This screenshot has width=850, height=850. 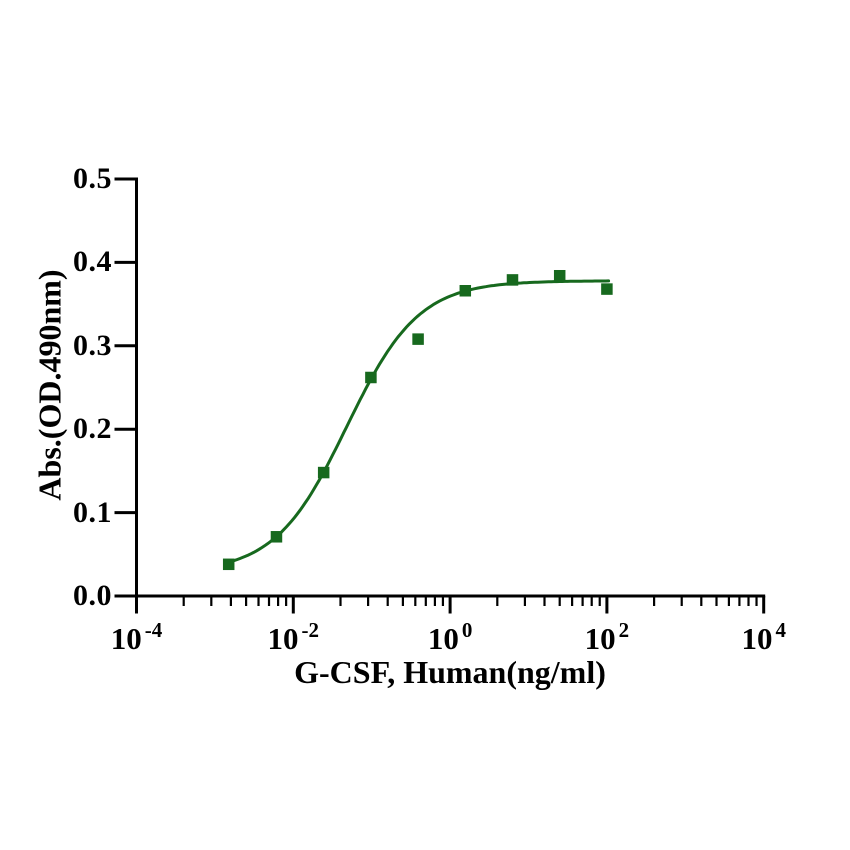 I want to click on x-tick-label: 10 2, so click(x=607, y=634).